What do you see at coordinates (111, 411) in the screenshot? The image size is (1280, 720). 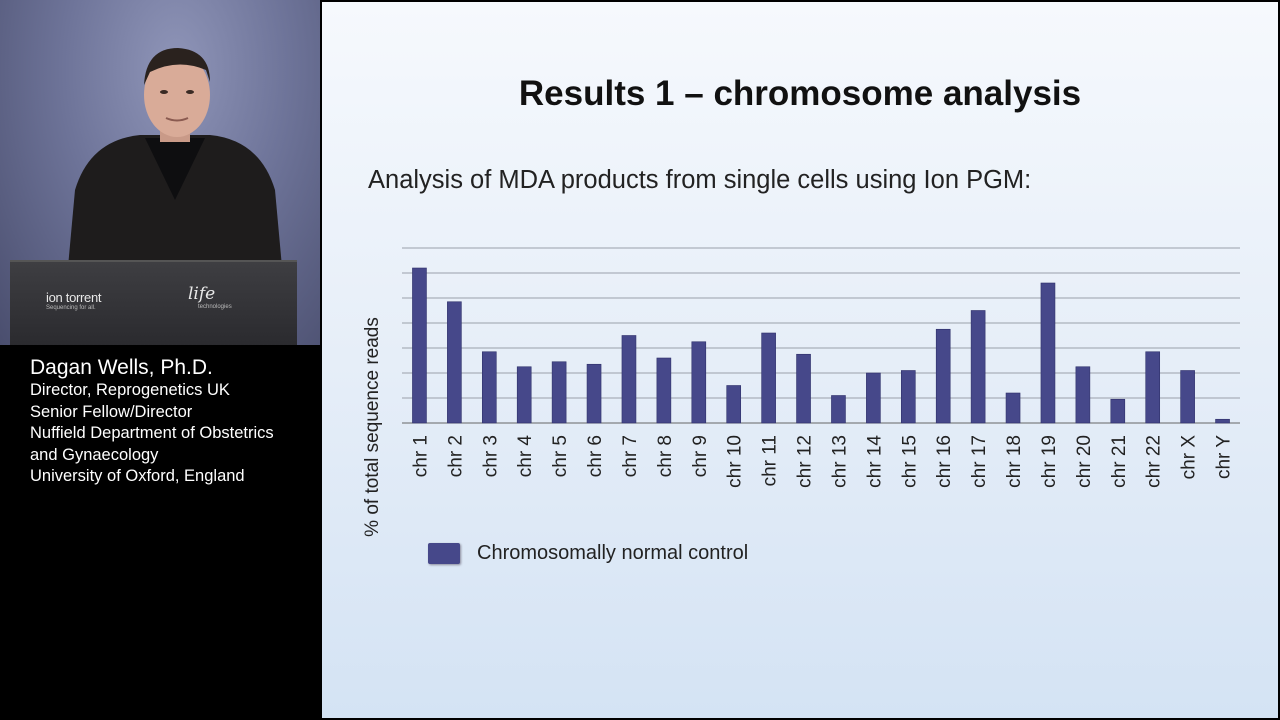 I see `speaker-title-line: Senior Fellow/Director` at bounding box center [111, 411].